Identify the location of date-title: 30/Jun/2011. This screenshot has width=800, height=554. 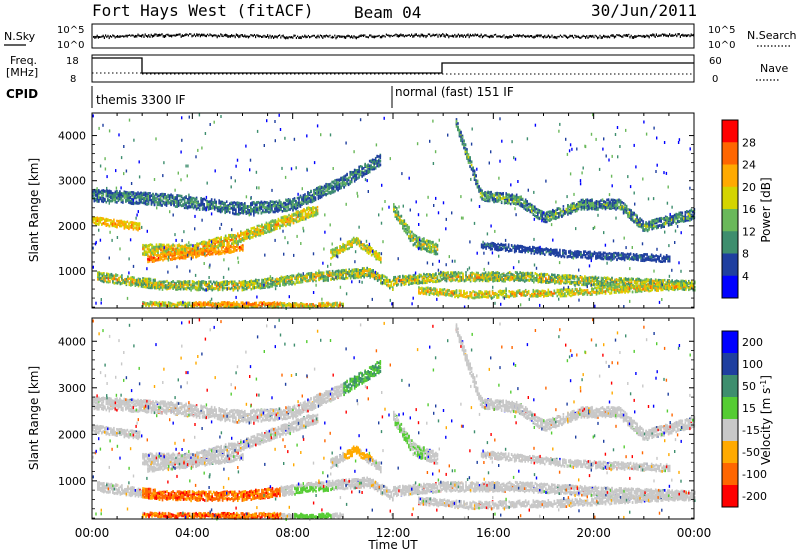
(644, 10).